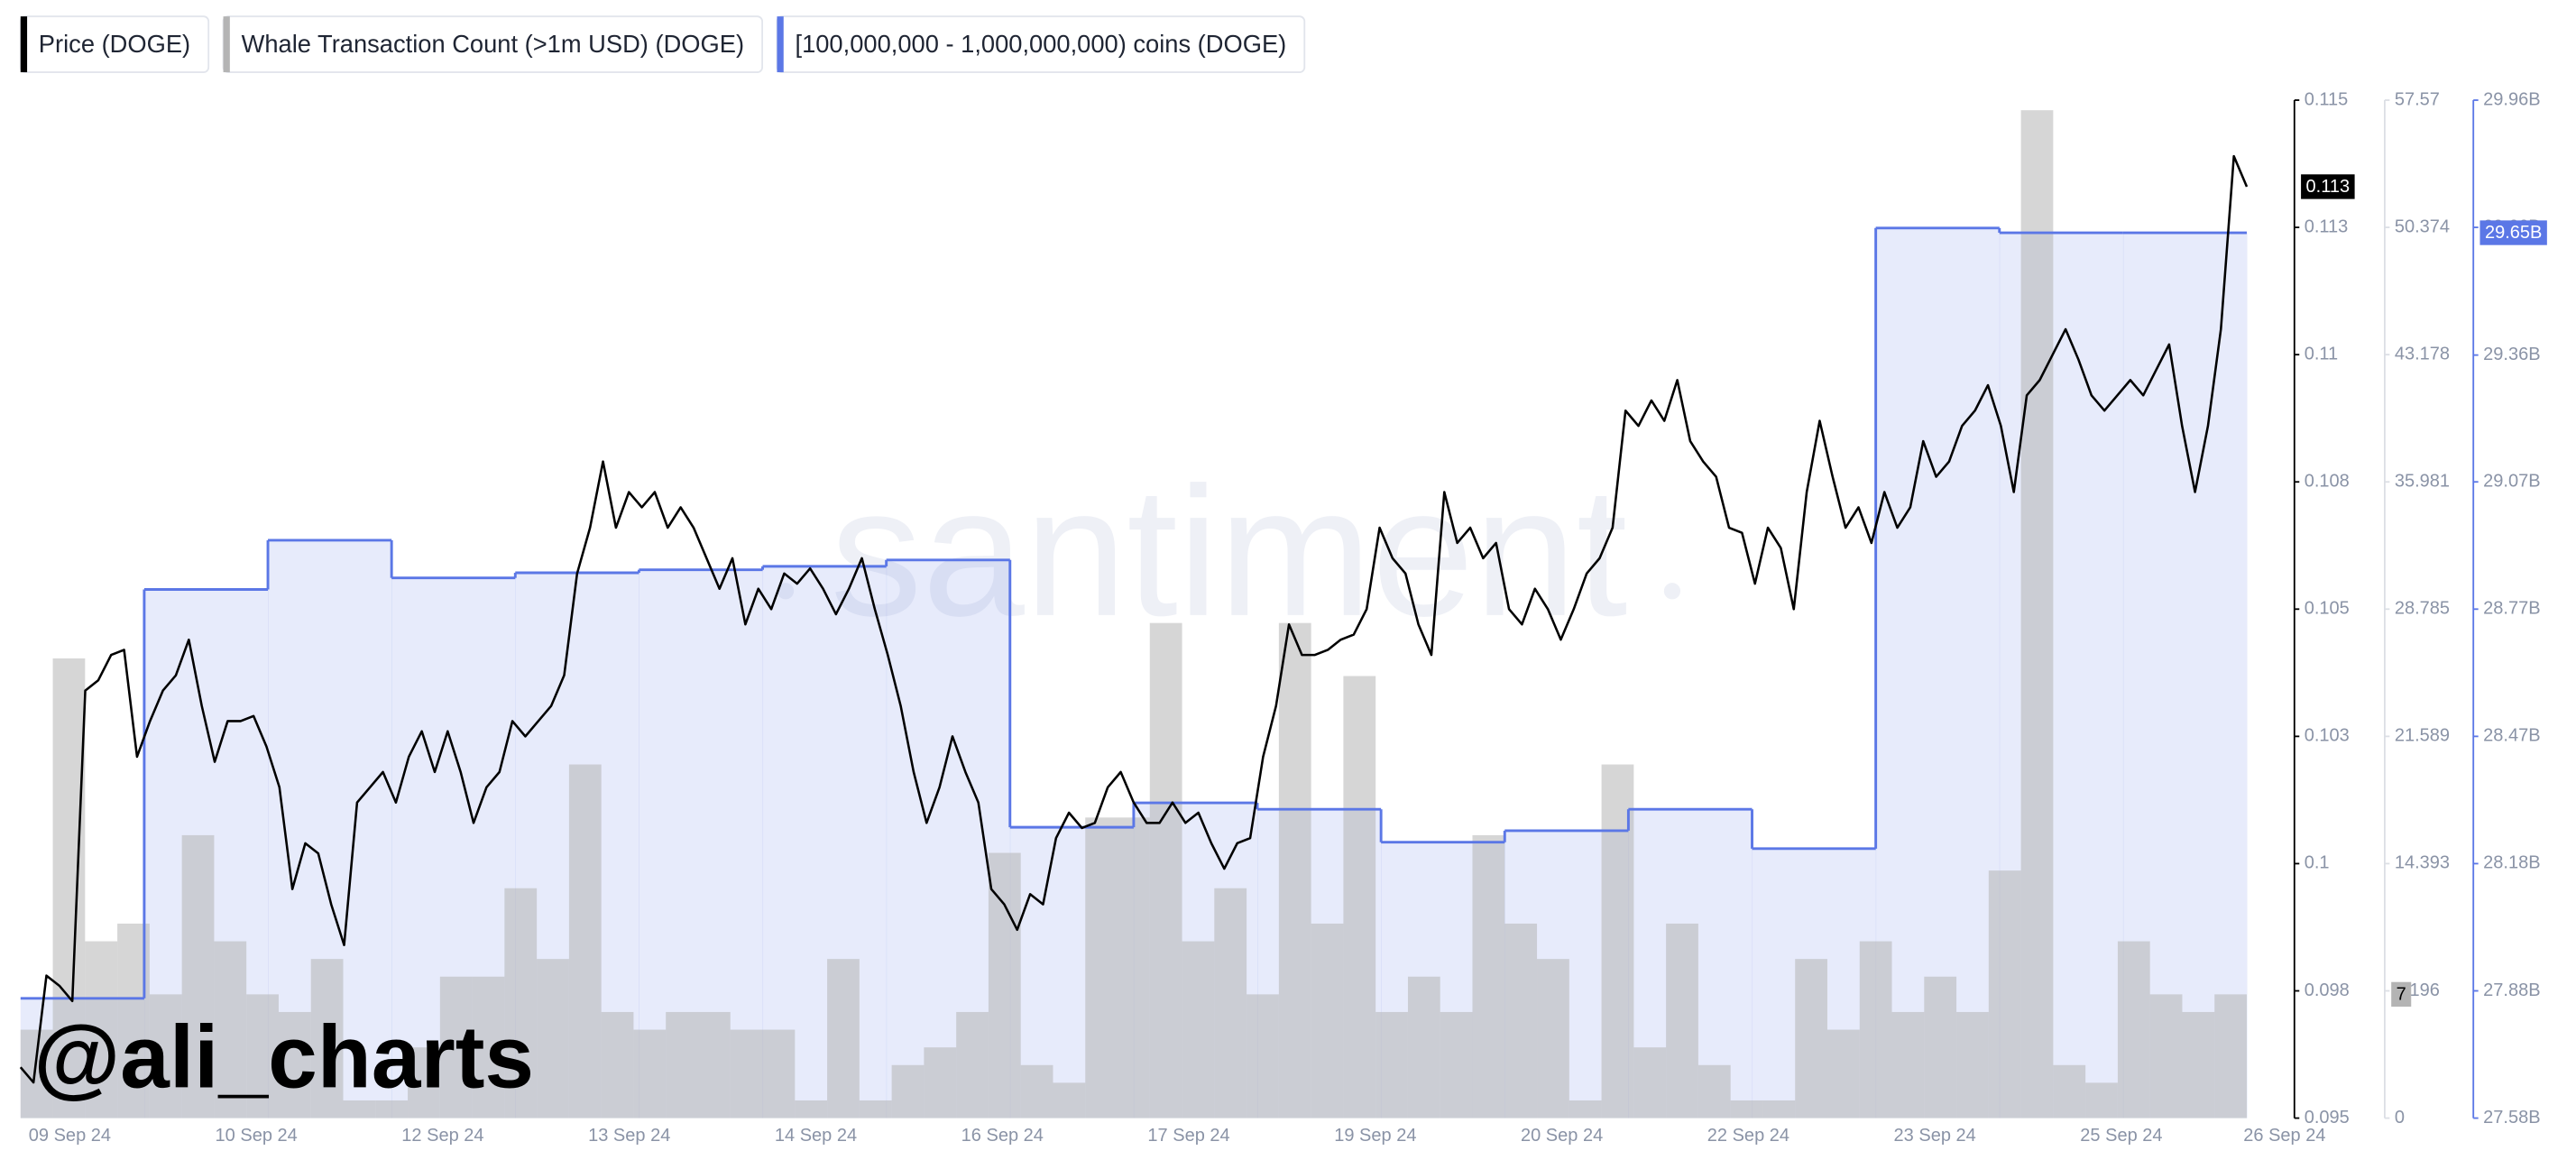 Image resolution: width=2576 pixels, height=1169 pixels. What do you see at coordinates (2511, 482) in the screenshot?
I see `y-tick-label: 29.07B` at bounding box center [2511, 482].